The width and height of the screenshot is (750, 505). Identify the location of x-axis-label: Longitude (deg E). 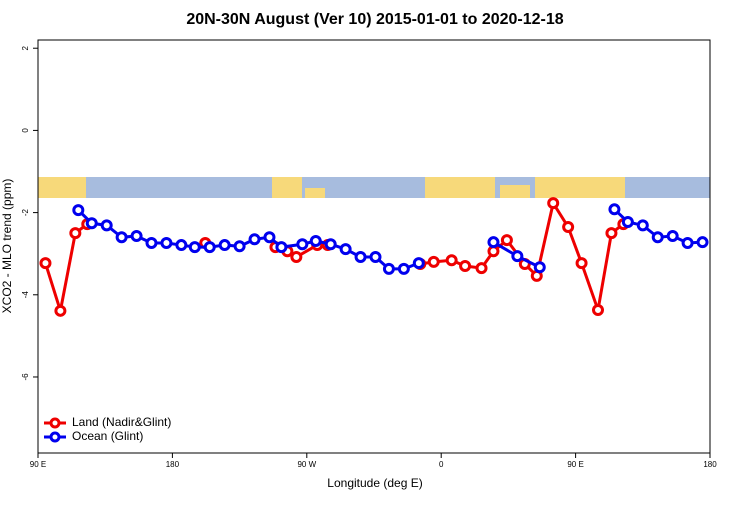
(374, 483).